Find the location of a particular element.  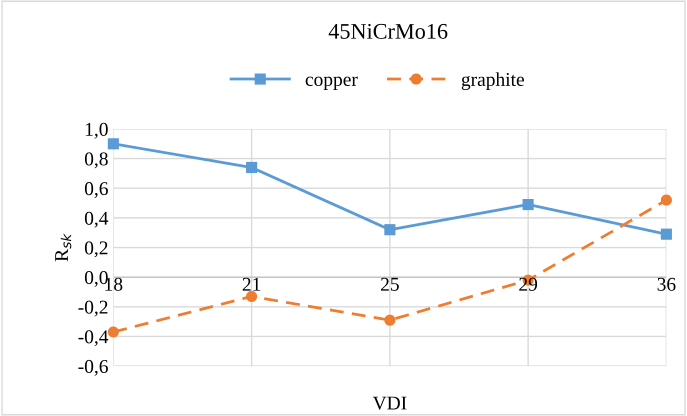

chart-title: 45NiCrMo16 is located at coordinates (388, 31).